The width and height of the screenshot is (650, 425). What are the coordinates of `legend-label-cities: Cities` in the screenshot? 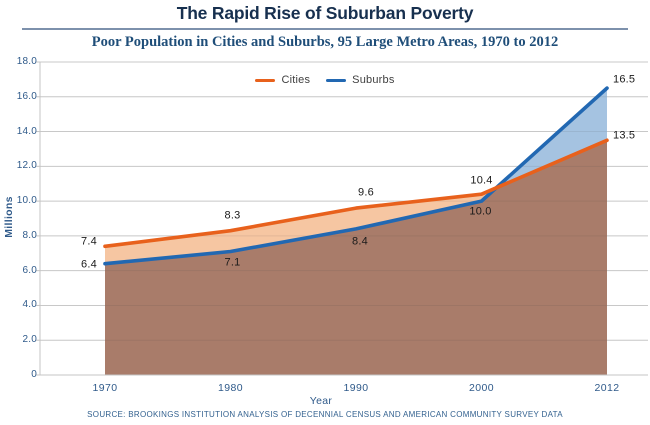 It's located at (296, 80).